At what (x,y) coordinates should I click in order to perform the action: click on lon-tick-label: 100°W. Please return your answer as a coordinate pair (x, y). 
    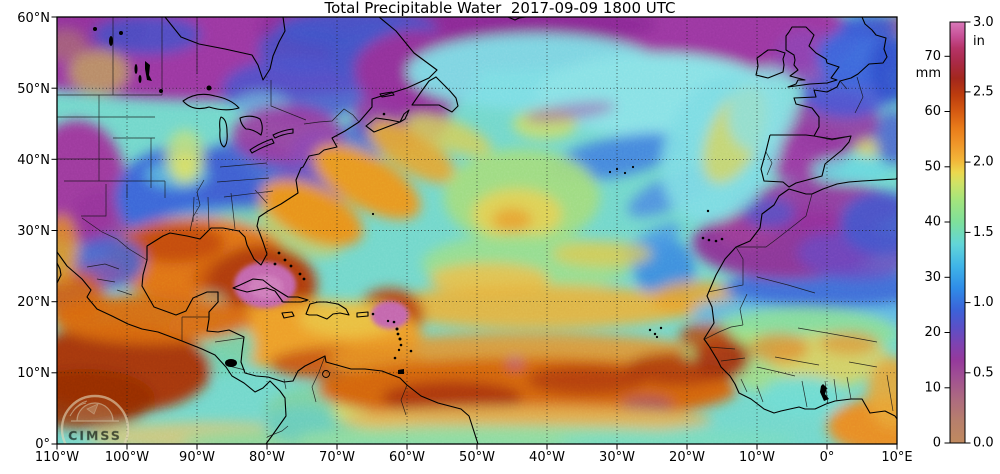
    Looking at the image, I should click on (127, 457).